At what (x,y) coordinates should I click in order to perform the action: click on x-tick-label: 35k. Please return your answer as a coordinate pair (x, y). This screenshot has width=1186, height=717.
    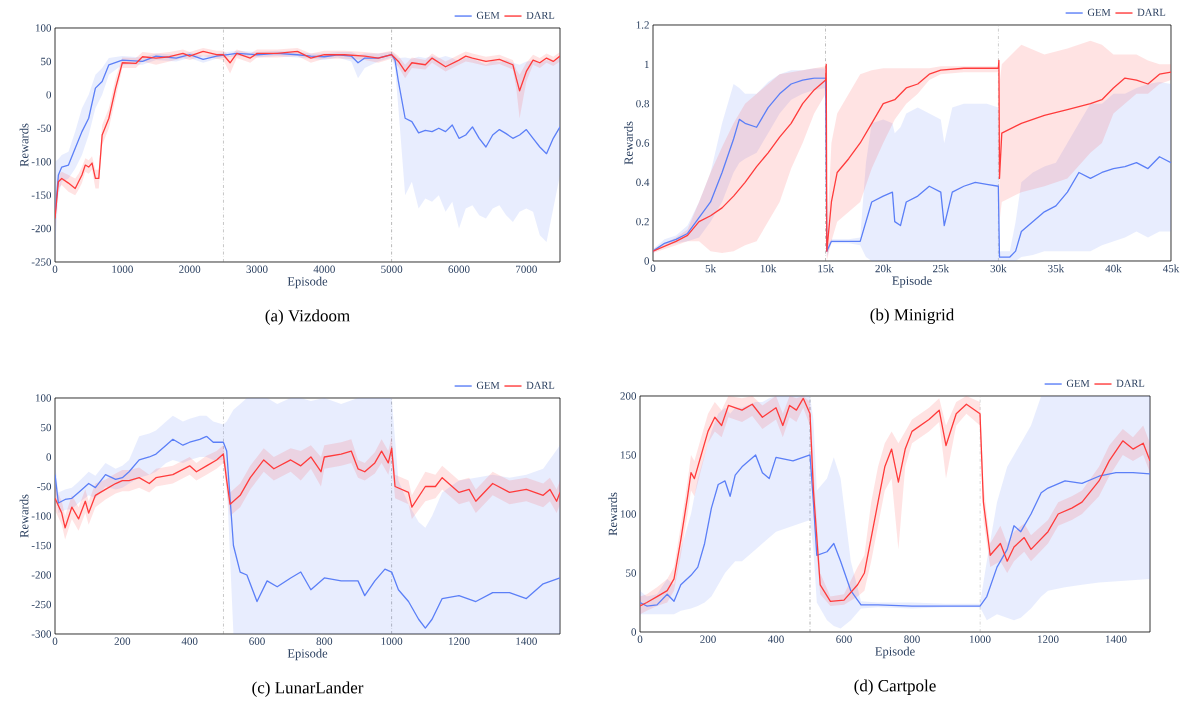
    Looking at the image, I should click on (1056, 268).